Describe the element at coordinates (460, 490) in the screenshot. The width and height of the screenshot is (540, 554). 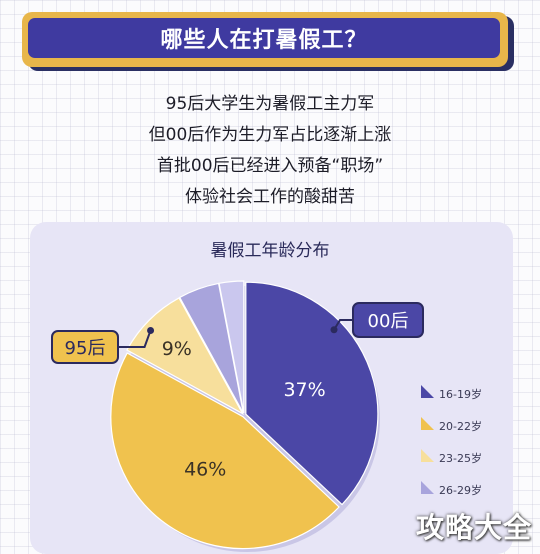
I see `legend-label: 26-29岁` at that location.